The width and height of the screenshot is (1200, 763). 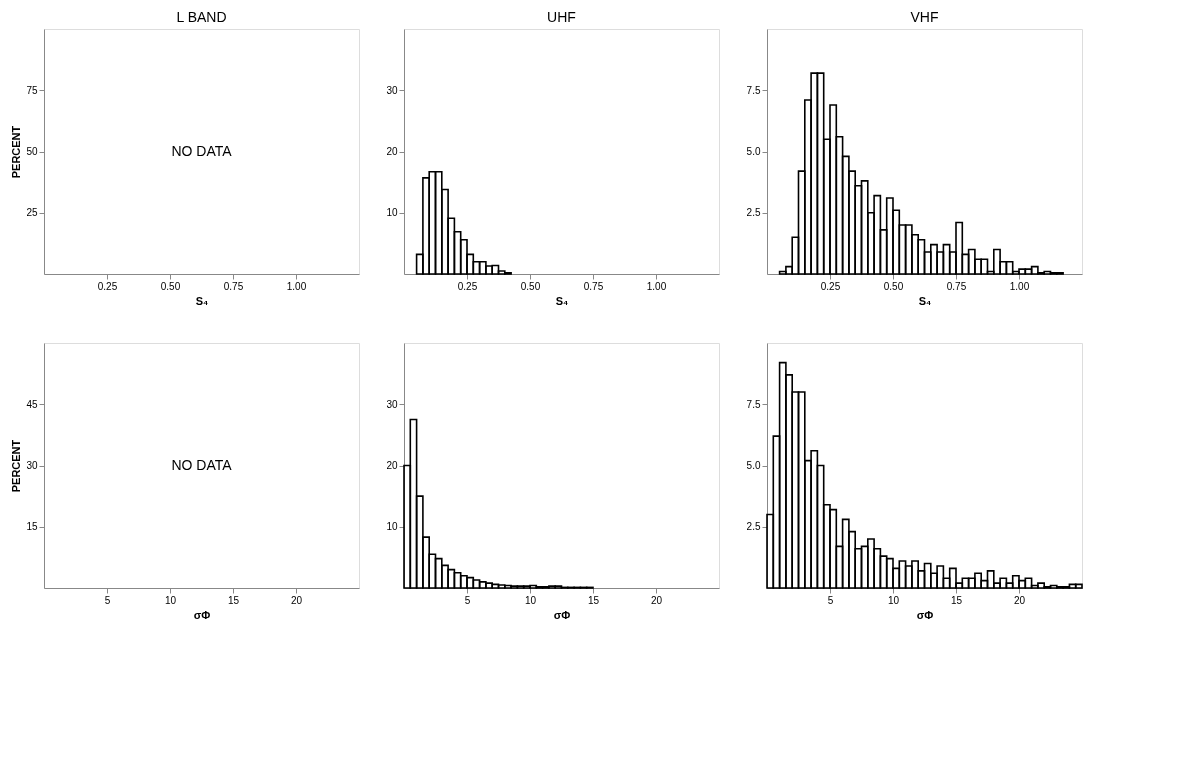 I want to click on chart-title: VHF, so click(x=924, y=17).